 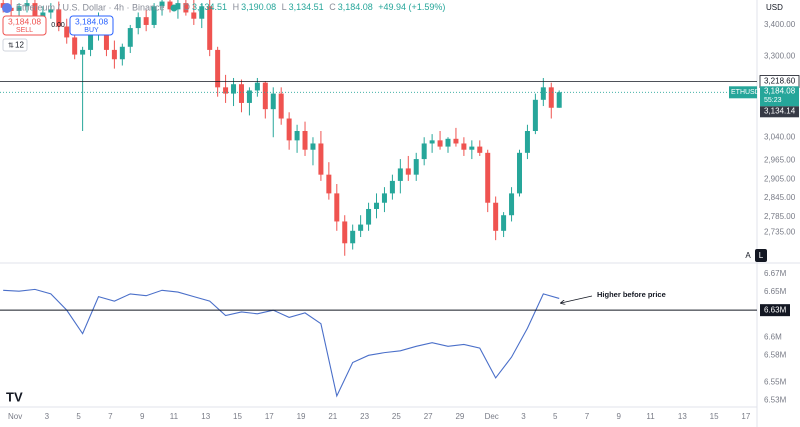 I want to click on symbol-tag-bg, so click(x=743, y=92).